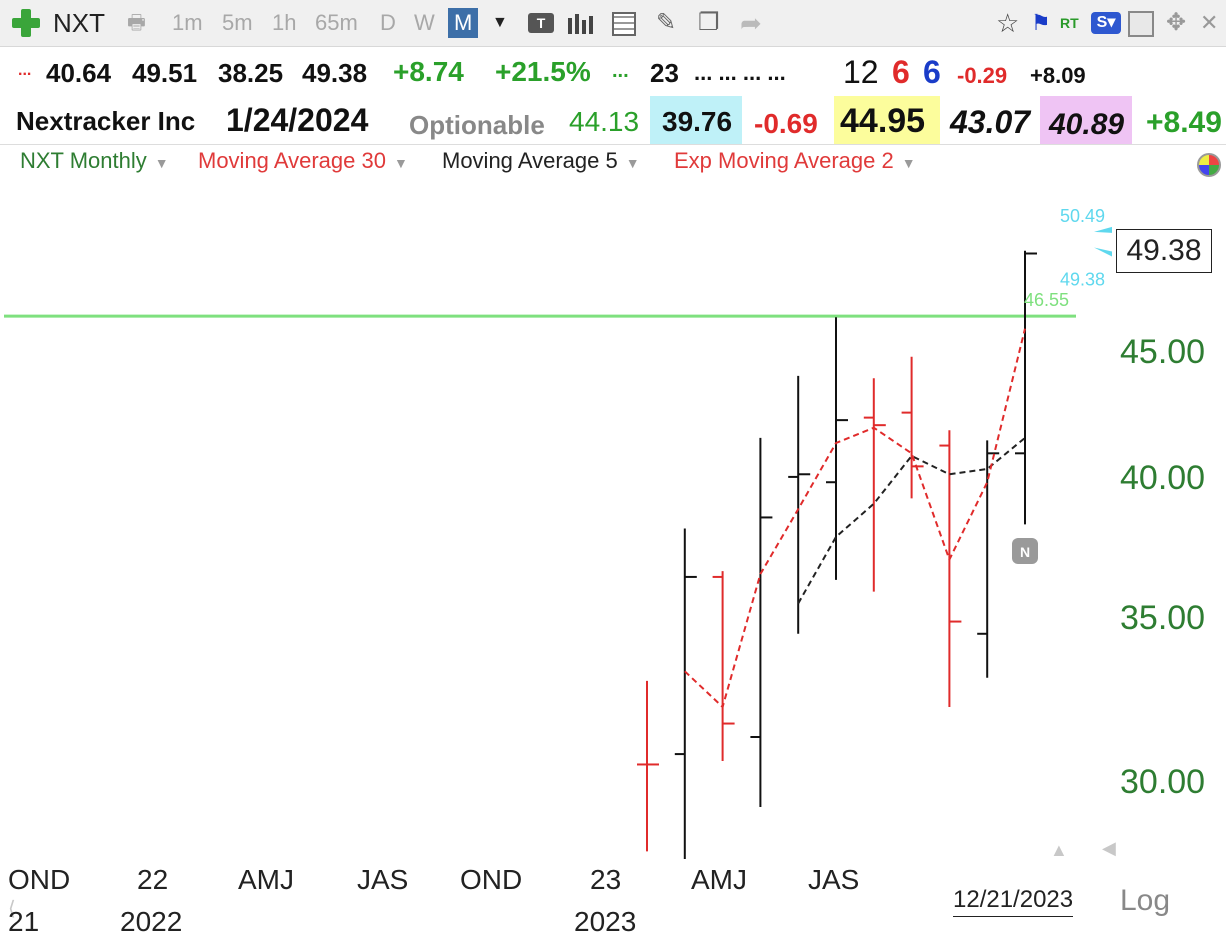  I want to click on x-label-22: 22, so click(153, 879).